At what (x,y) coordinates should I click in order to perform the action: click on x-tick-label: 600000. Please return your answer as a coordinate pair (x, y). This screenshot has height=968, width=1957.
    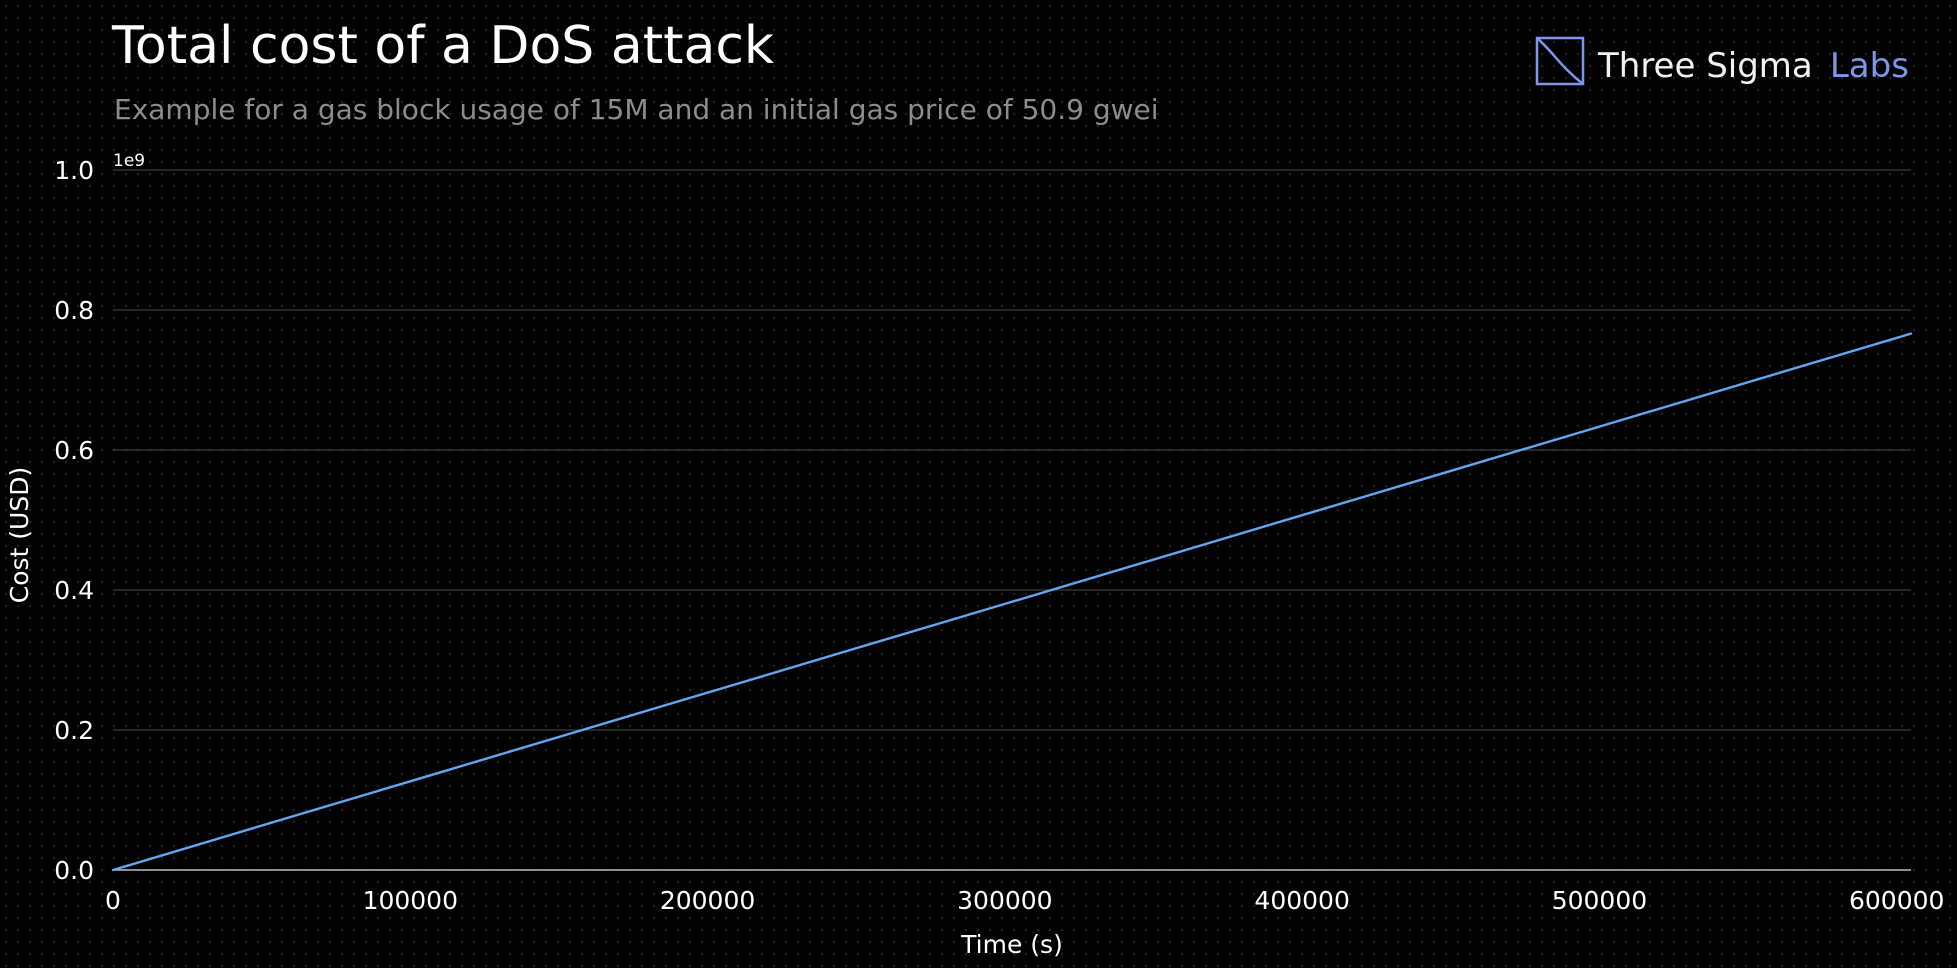
    Looking at the image, I should click on (1896, 900).